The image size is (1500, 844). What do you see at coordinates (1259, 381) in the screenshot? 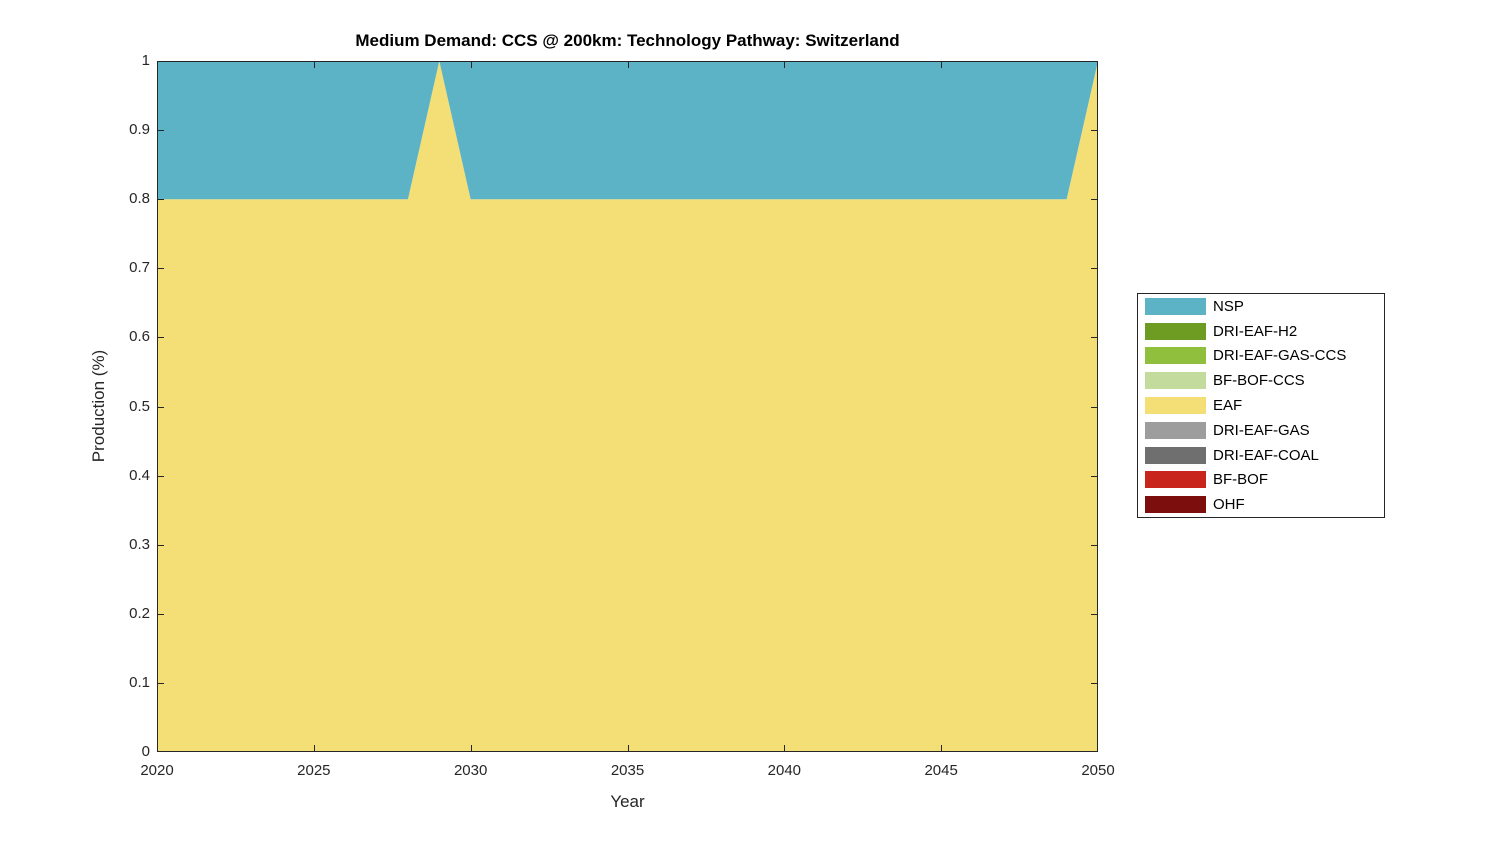
I see `legend-label: BF-BOF-CCS` at bounding box center [1259, 381].